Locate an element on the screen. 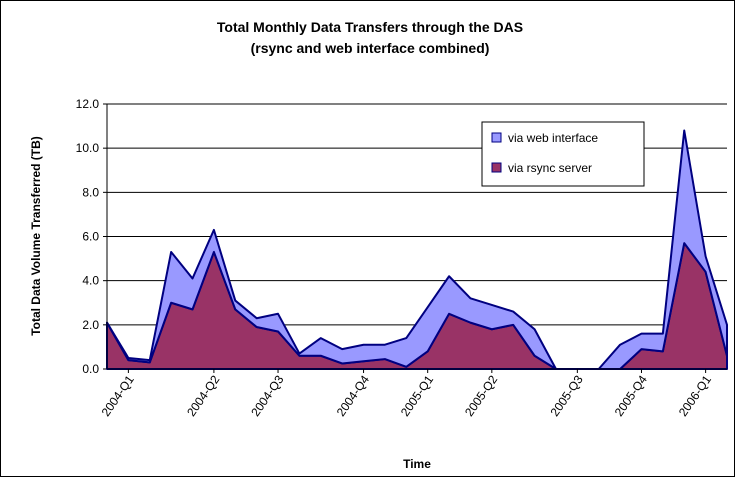 This screenshot has height=482, width=735. legend-box is located at coordinates (563, 154).